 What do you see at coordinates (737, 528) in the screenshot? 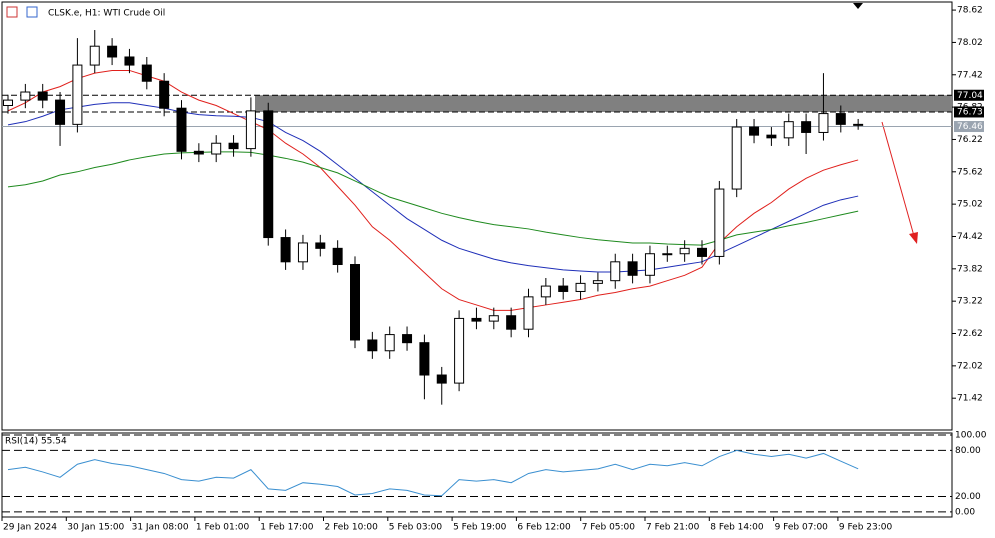
I see `x-tick-label: 8 Feb 14:00` at bounding box center [737, 528].